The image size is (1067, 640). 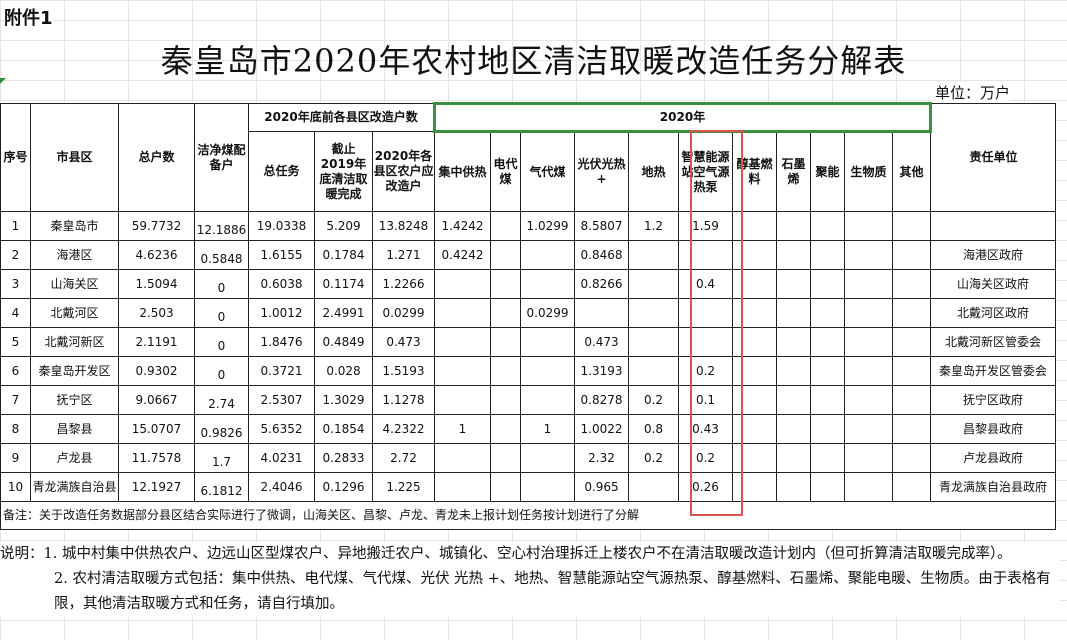 What do you see at coordinates (601, 284) in the screenshot?
I see `cell-pv-thermal: 0.8266` at bounding box center [601, 284].